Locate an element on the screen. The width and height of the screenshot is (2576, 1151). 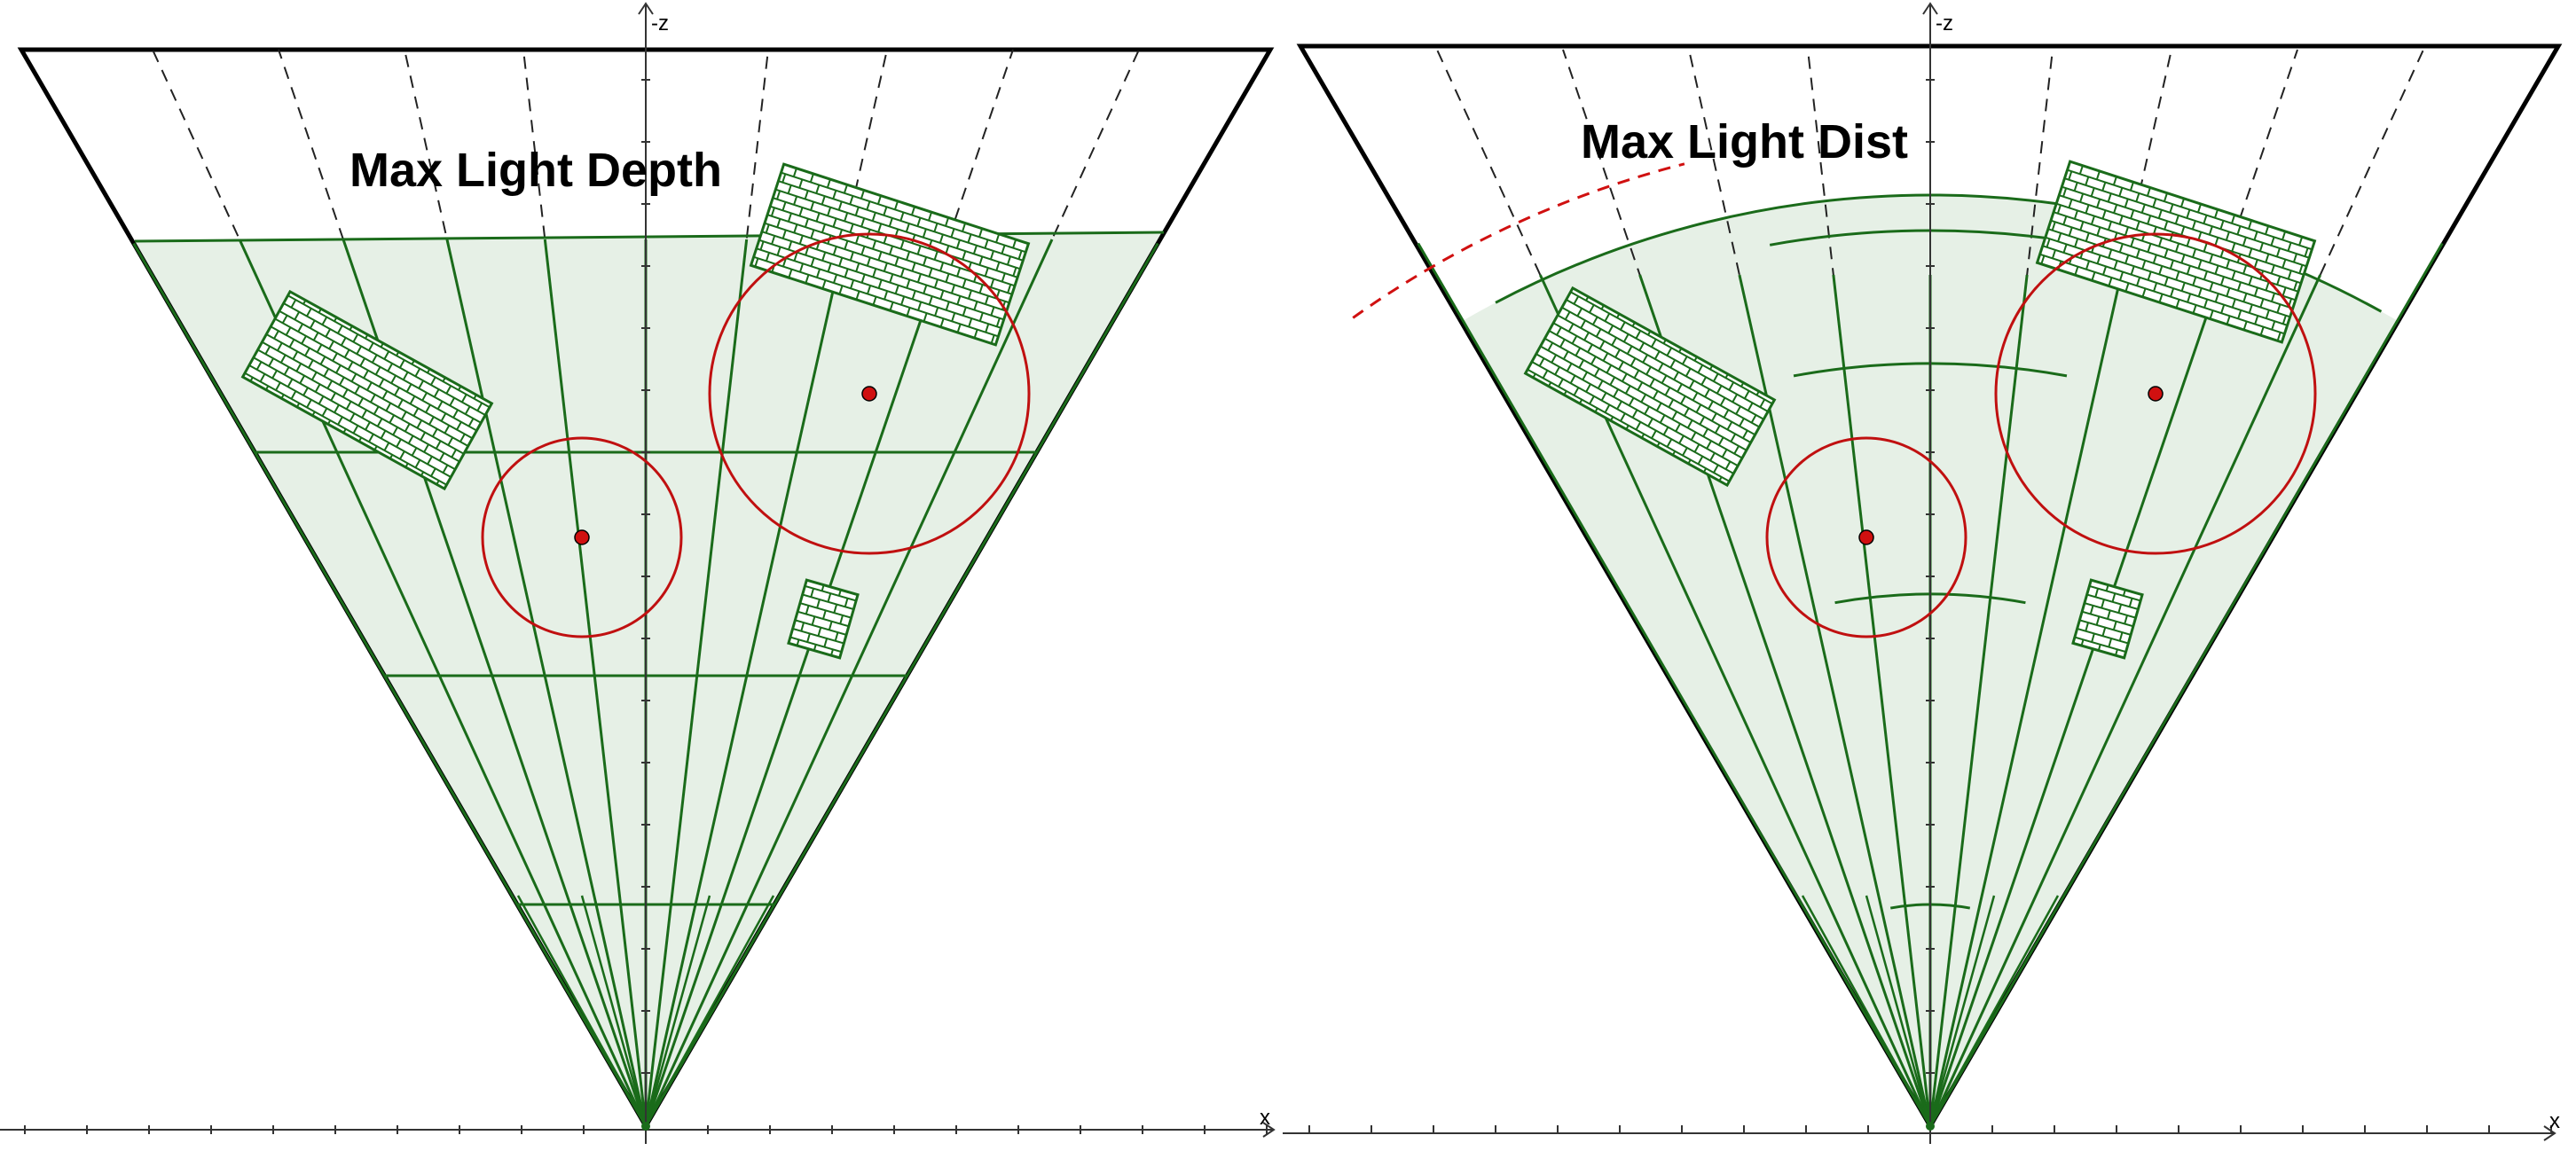
panel-title: Max Light Depth is located at coordinates (535, 170).